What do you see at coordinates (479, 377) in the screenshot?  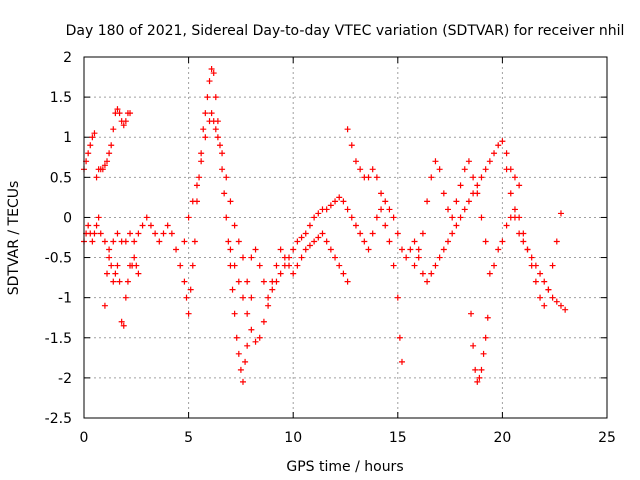 I see `data-point-sat-i` at bounding box center [479, 377].